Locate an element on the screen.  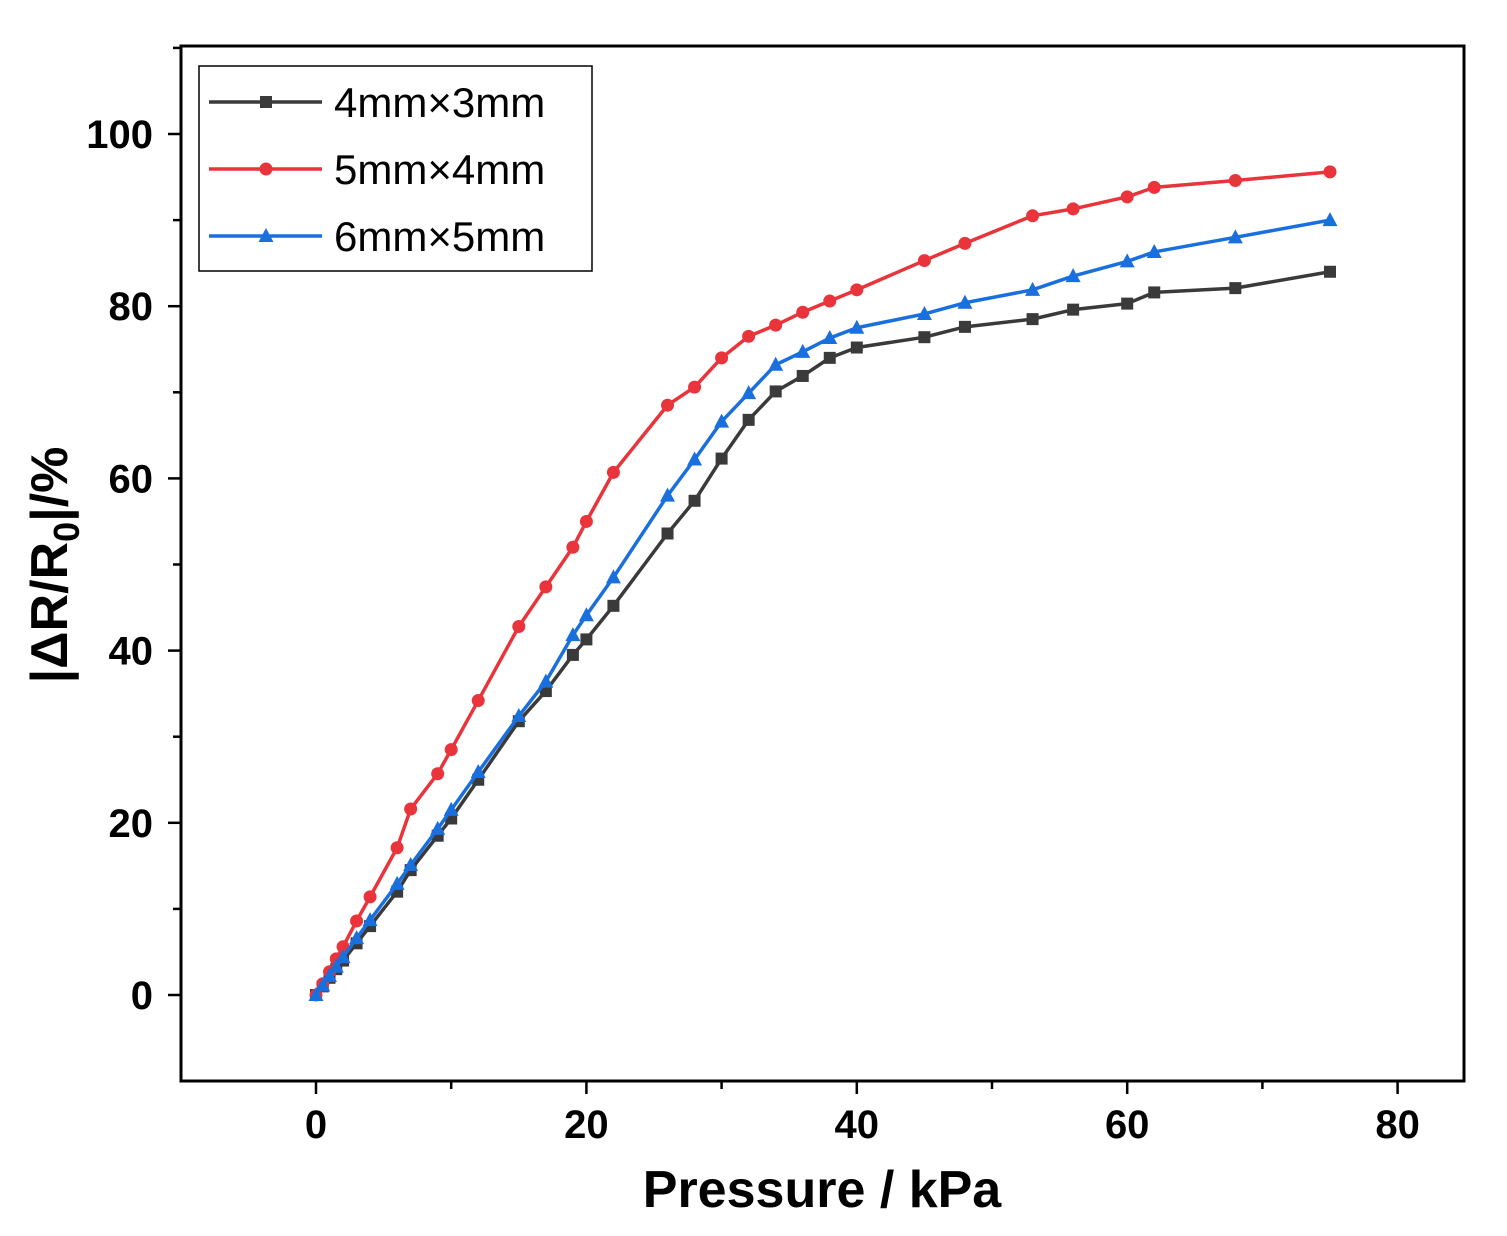
legend-entry: 5mm×4mm is located at coordinates (377, 169).